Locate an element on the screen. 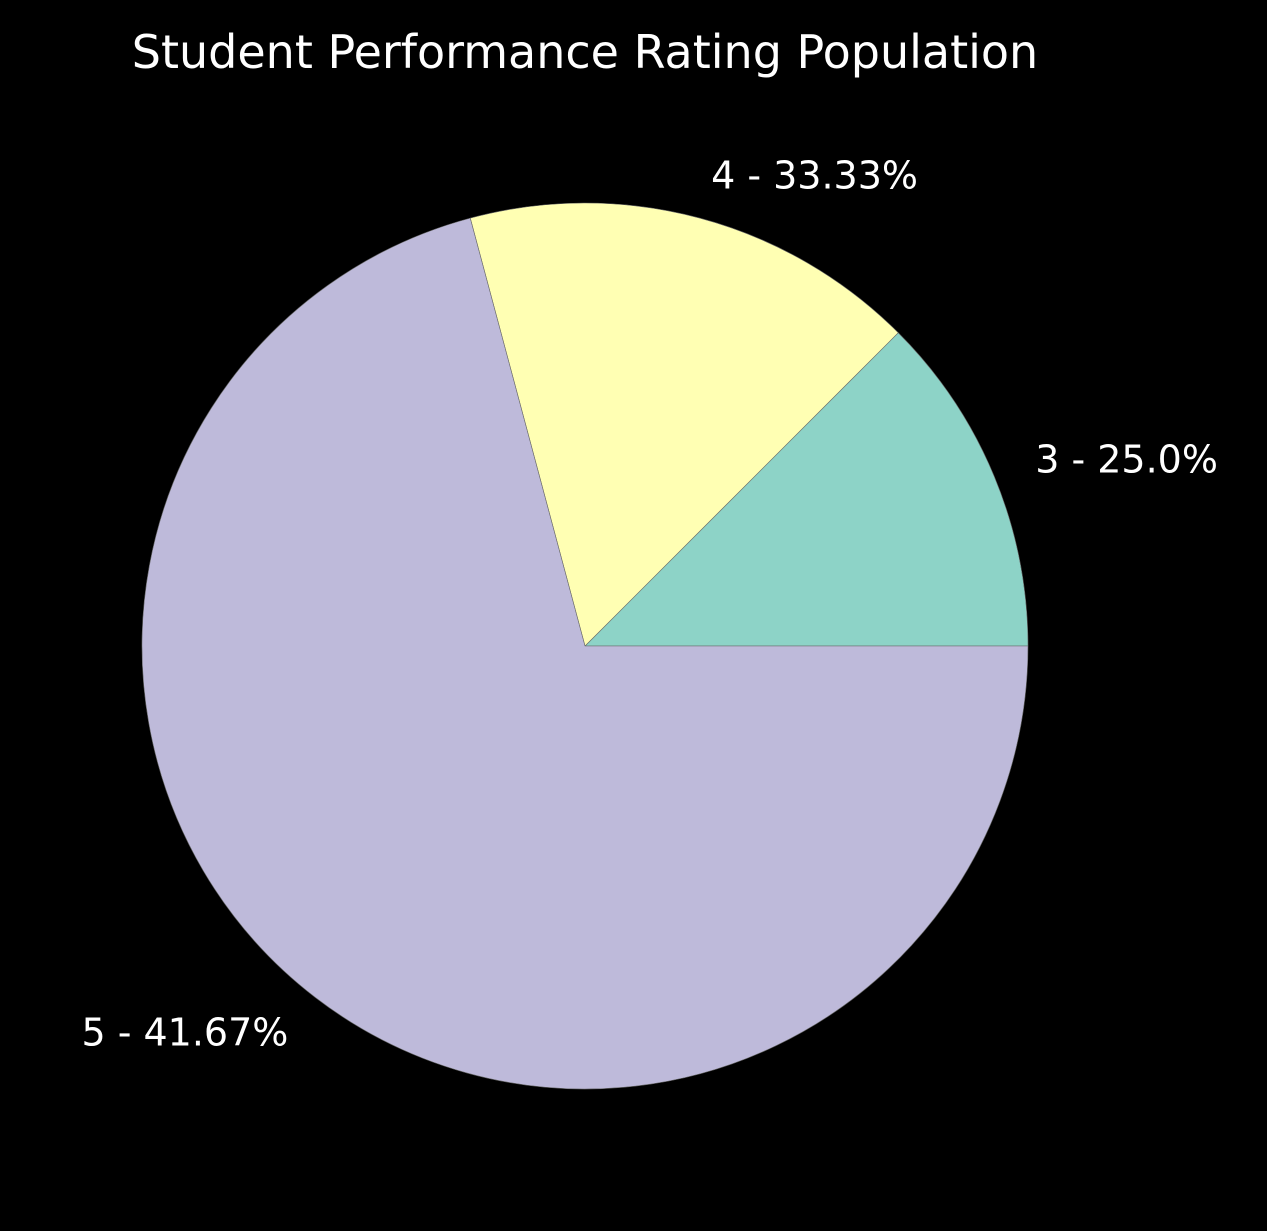 Image resolution: width=1267 pixels, height=1231 pixels. slice-label-3: 3 - 25.0% is located at coordinates (1126, 460).